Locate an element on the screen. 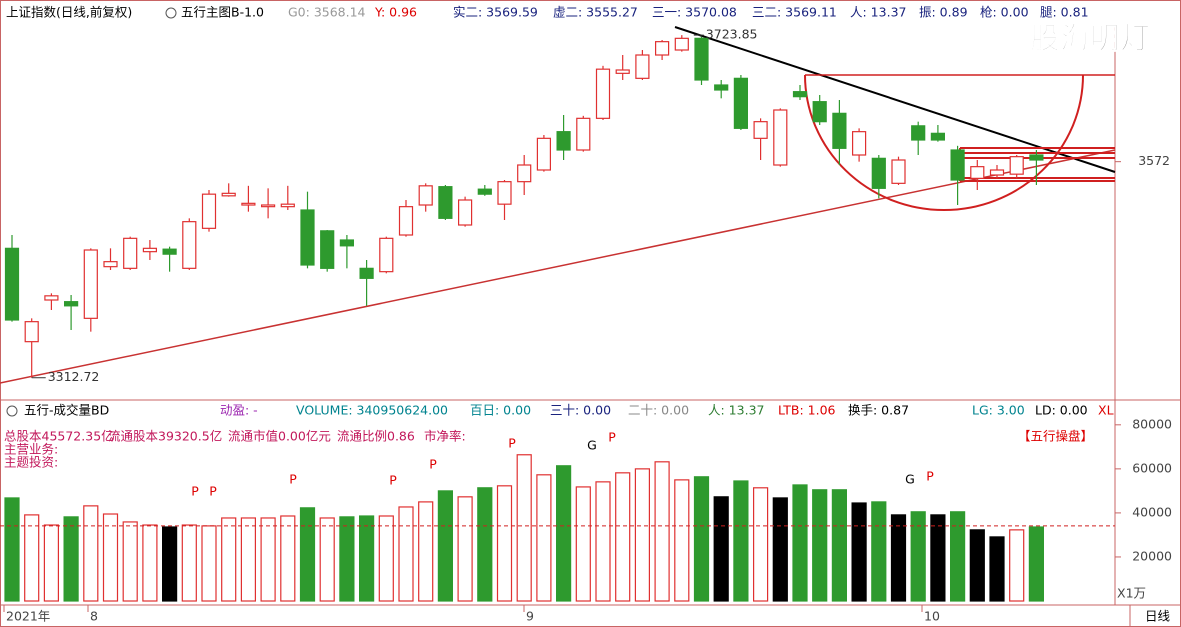 The height and width of the screenshot is (627, 1181). info-text: 主营业务: is located at coordinates (31, 449).